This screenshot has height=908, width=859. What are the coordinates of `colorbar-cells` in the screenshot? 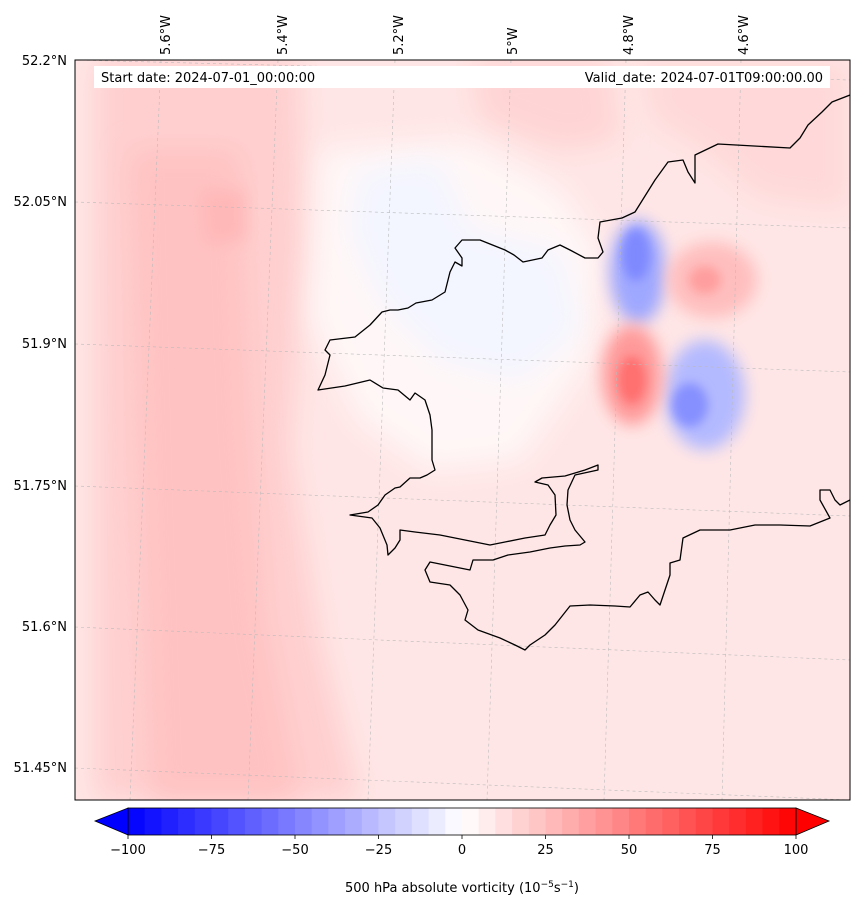 It's located at (462, 821).